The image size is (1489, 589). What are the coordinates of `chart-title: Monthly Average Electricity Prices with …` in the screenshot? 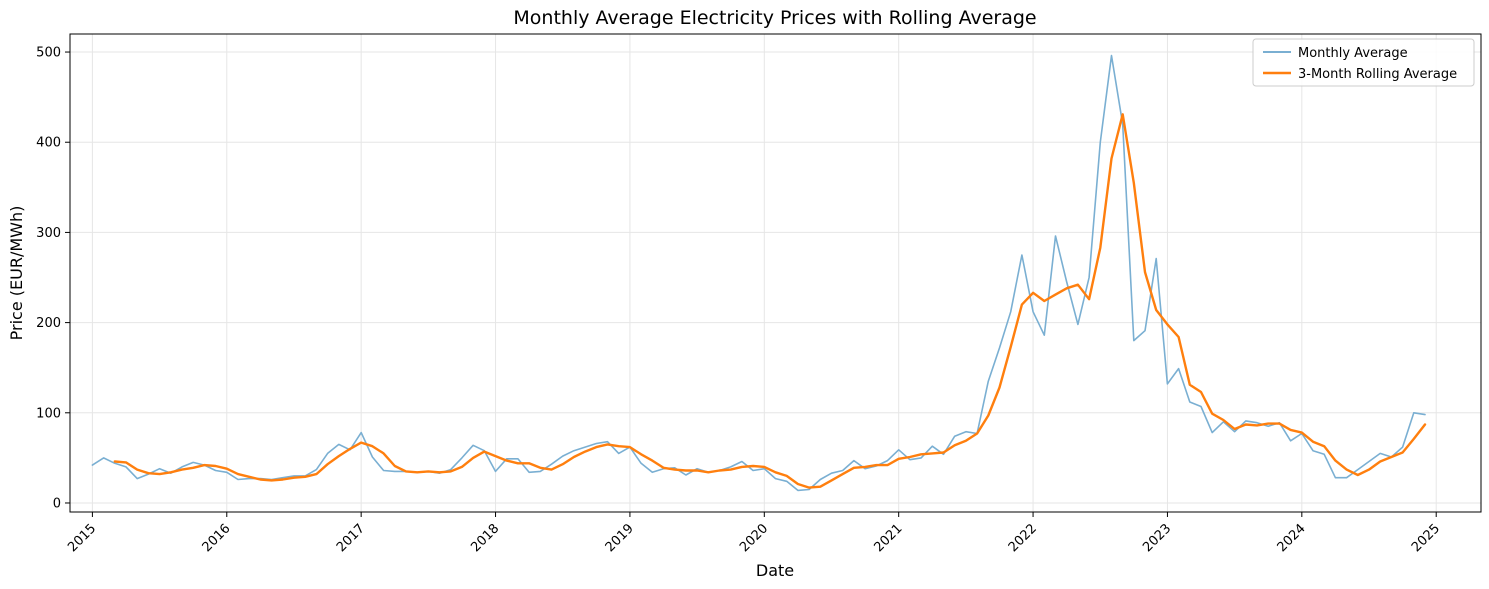 It's located at (774, 18).